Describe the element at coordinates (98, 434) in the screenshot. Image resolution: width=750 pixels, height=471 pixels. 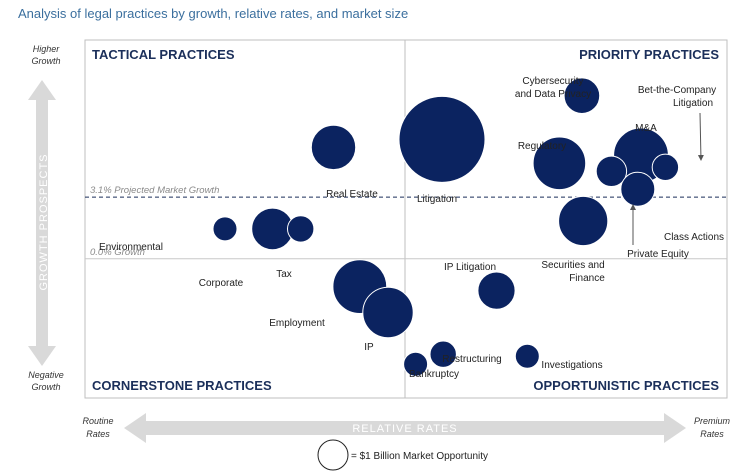
I see `x-axis-left-line2: Rates` at that location.